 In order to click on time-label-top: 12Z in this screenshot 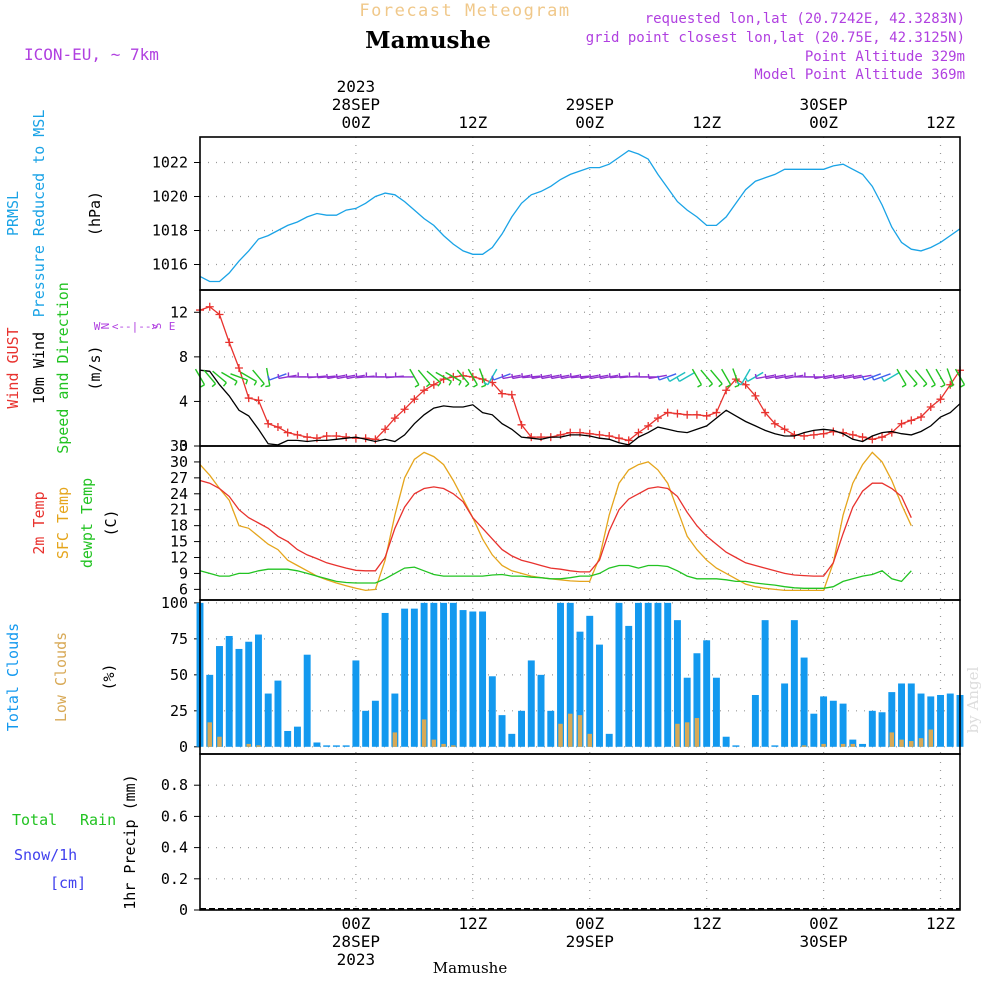, I will do `click(706, 122)`.